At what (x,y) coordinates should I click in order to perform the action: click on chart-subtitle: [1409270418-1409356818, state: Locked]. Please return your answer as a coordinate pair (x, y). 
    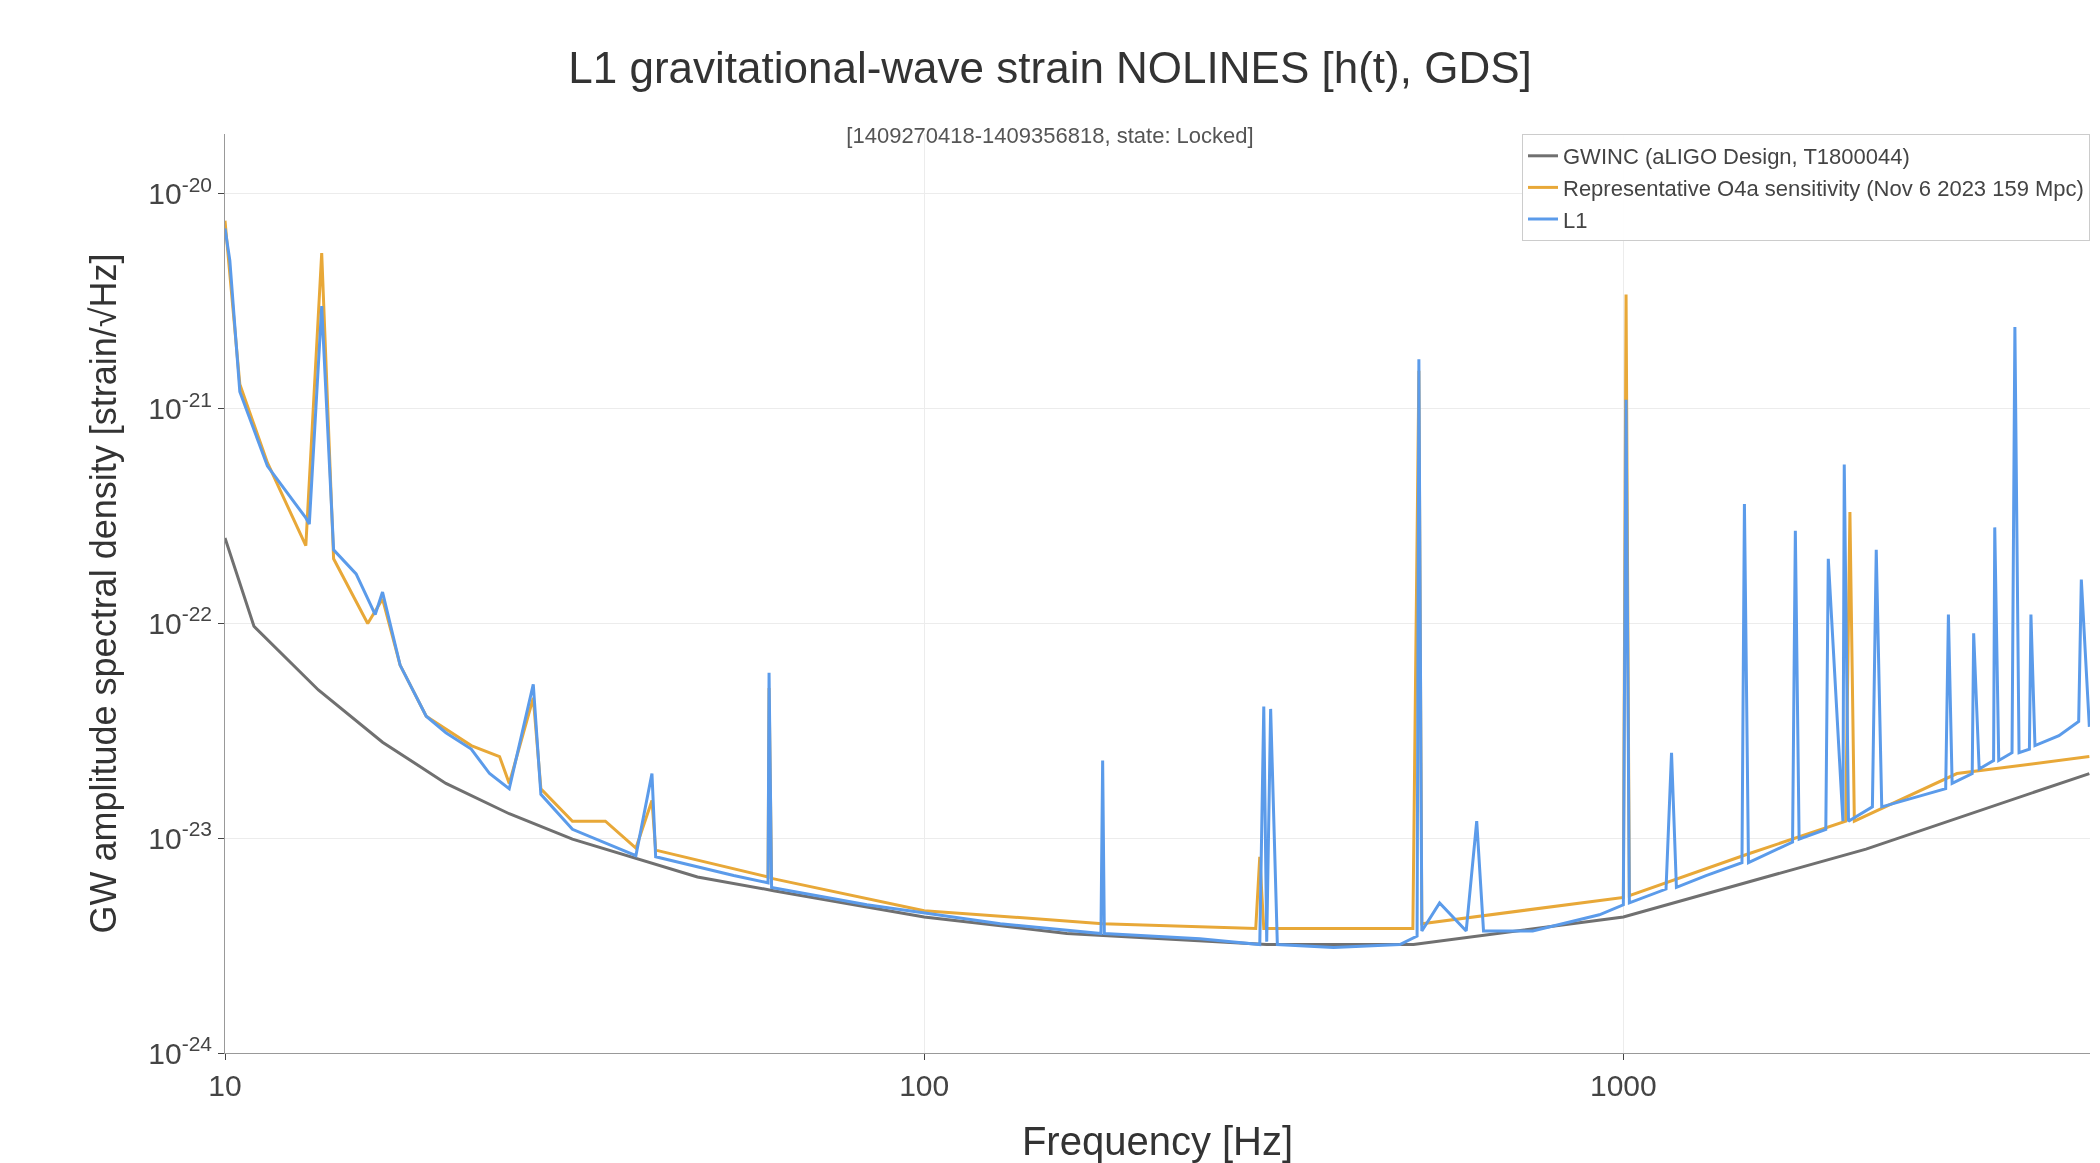
    Looking at the image, I should click on (1050, 135).